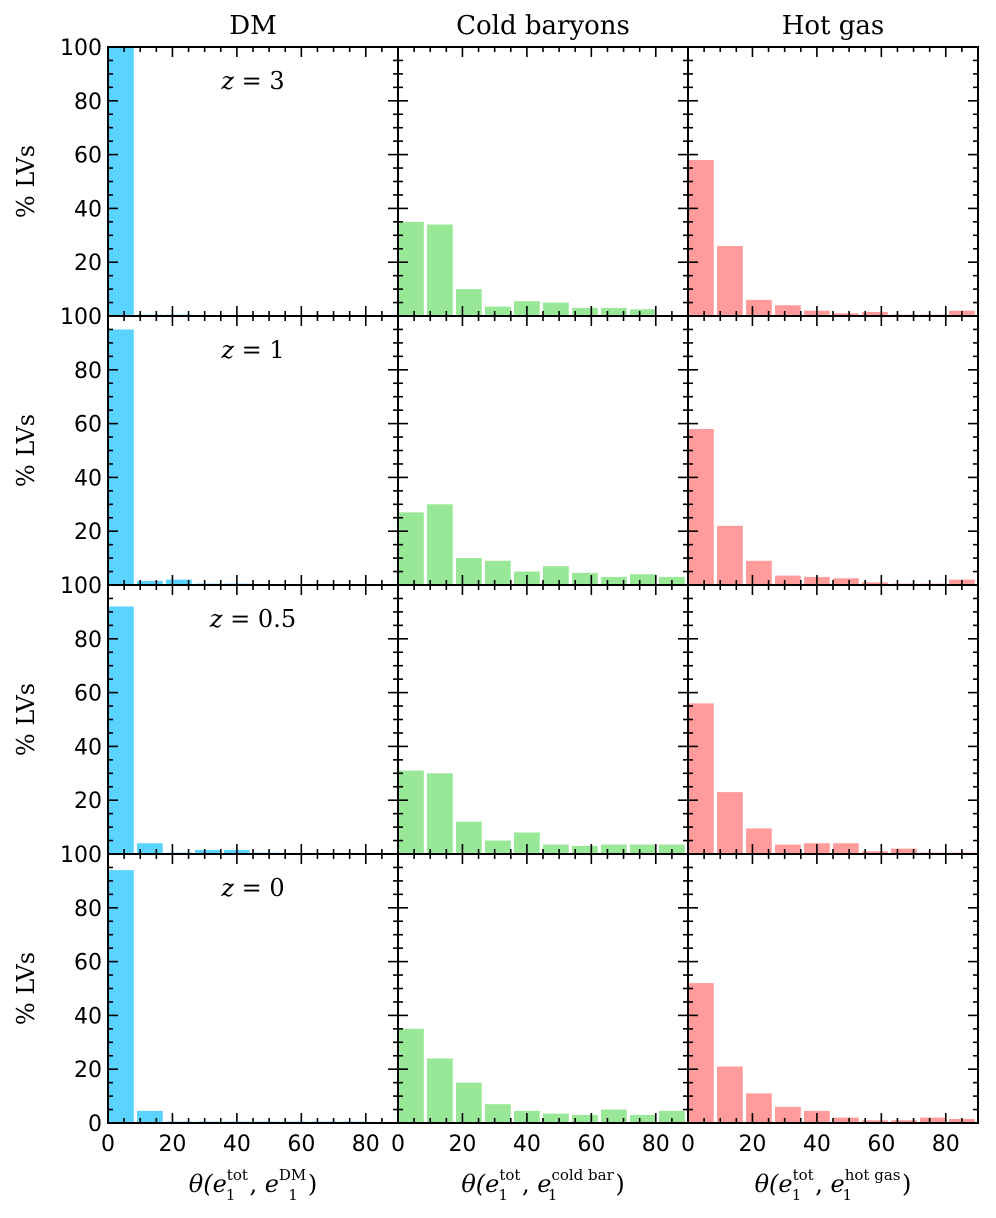 This screenshot has width=996, height=1218. I want to click on panel-r0-c0: z = 3, so click(253, 181).